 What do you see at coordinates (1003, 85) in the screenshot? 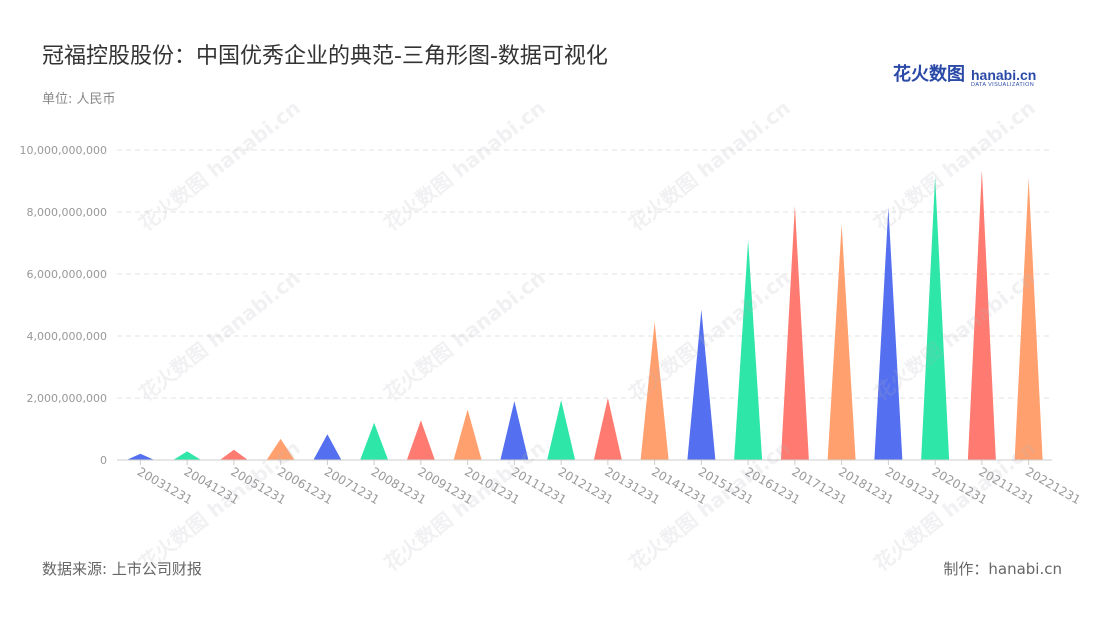
I see `logo-tagline: DATA VISUALIZATION` at bounding box center [1003, 85].